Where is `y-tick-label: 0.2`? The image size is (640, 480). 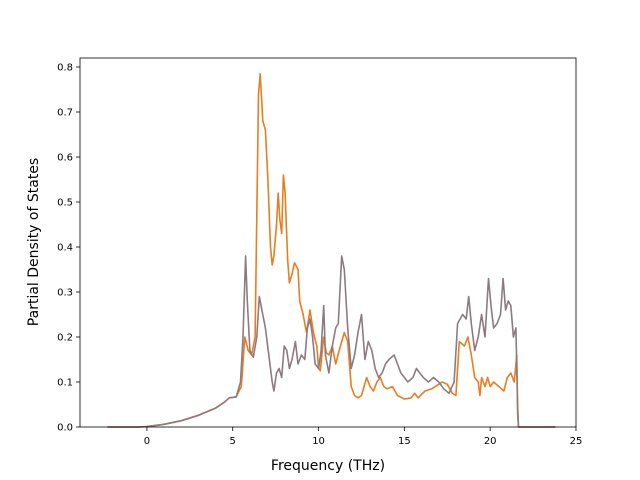
y-tick-label: 0.2 is located at coordinates (65, 338).